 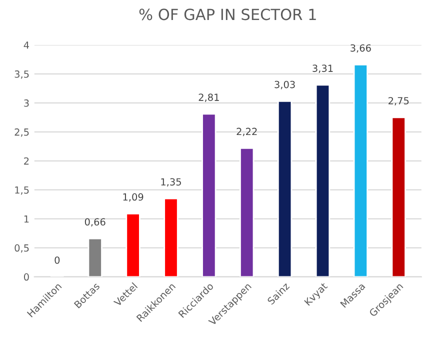 I want to click on data-label: 3,66, so click(x=360, y=48).